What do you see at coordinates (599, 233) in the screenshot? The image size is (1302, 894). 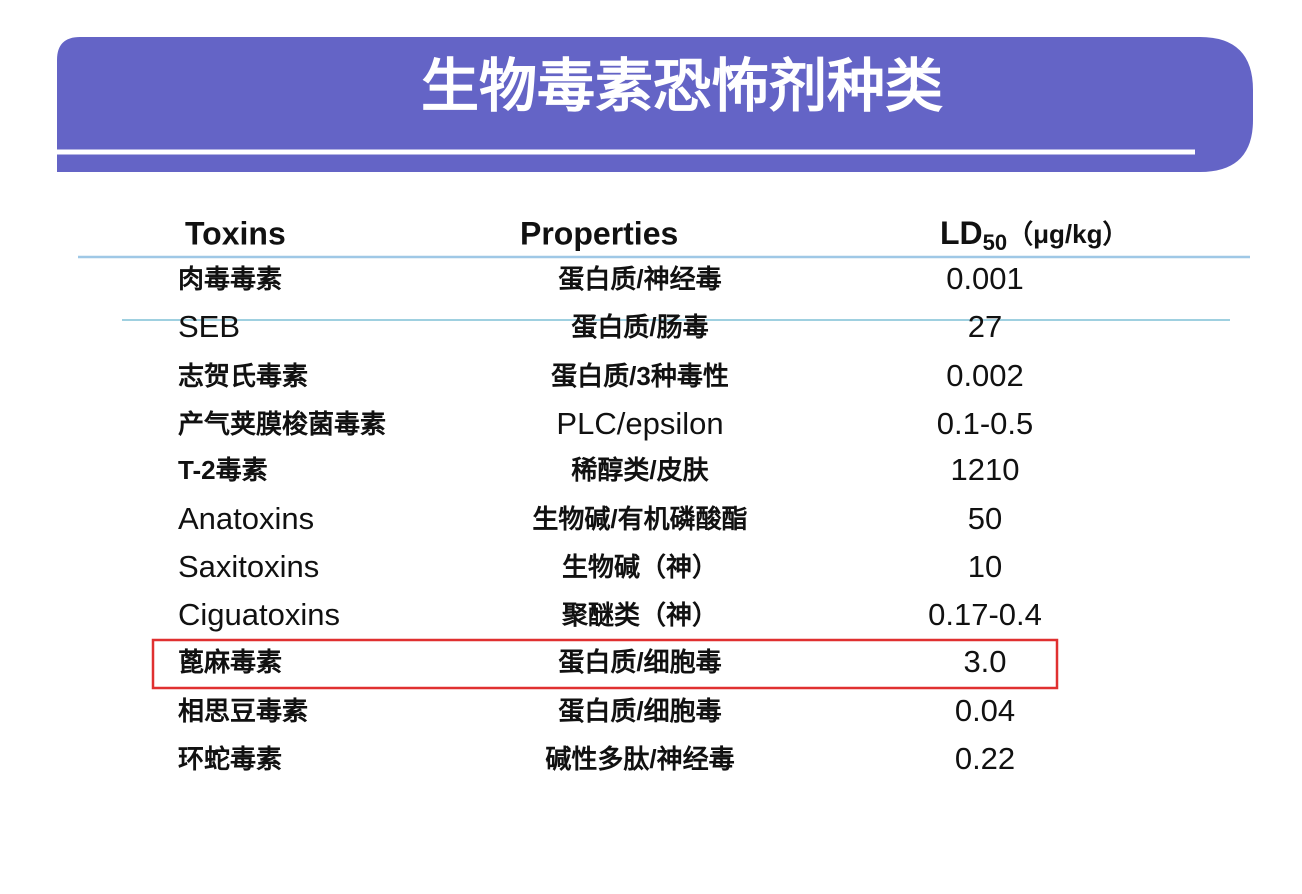 I see `col-header: Properties` at bounding box center [599, 233].